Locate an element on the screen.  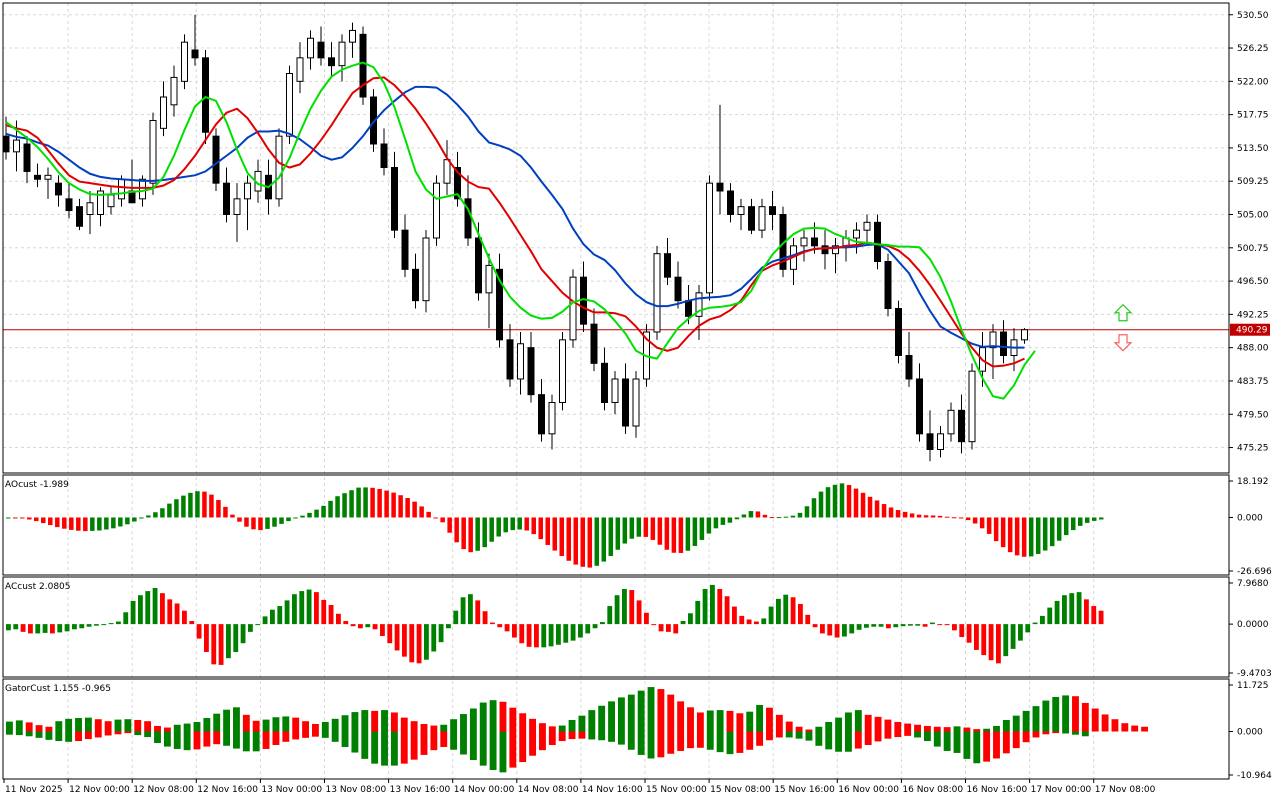
time-axis-label: 14 Nov 16:00 is located at coordinates (612, 790).